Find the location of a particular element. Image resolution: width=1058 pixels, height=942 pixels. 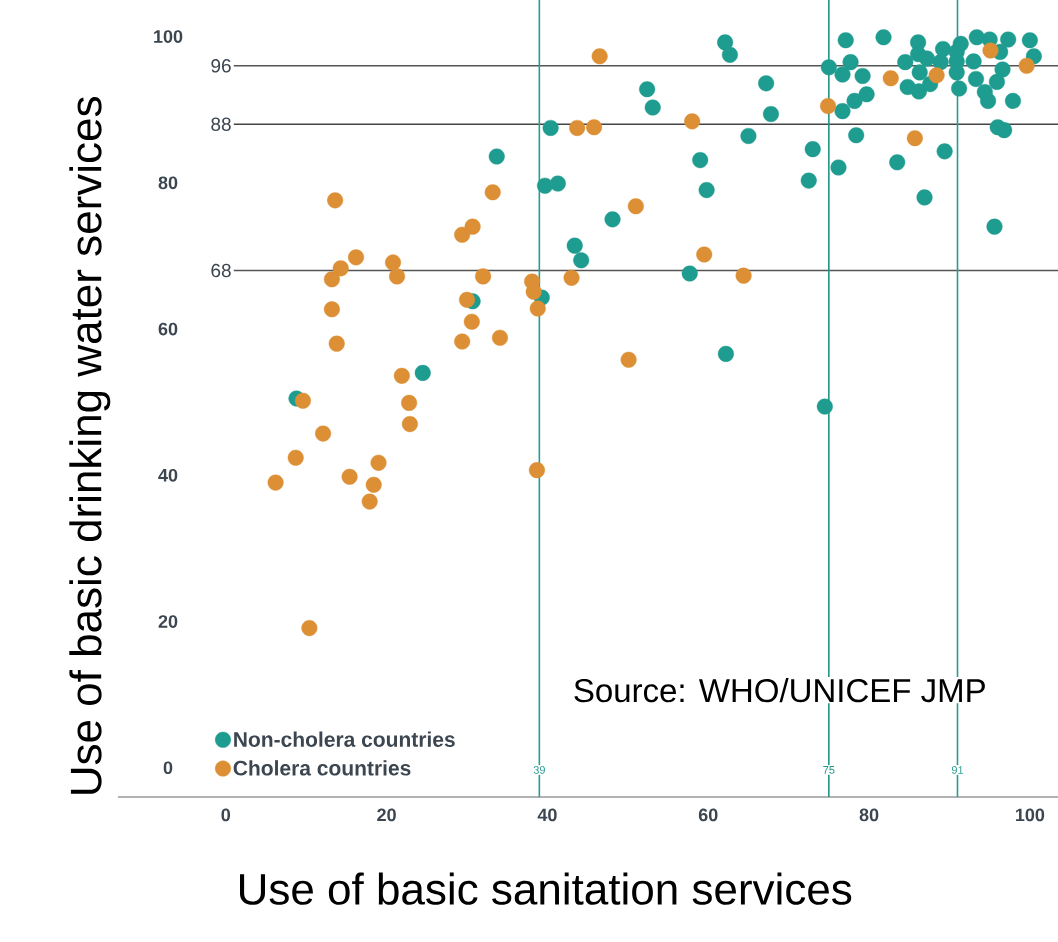

x-tick-label: 60 is located at coordinates (708, 815).